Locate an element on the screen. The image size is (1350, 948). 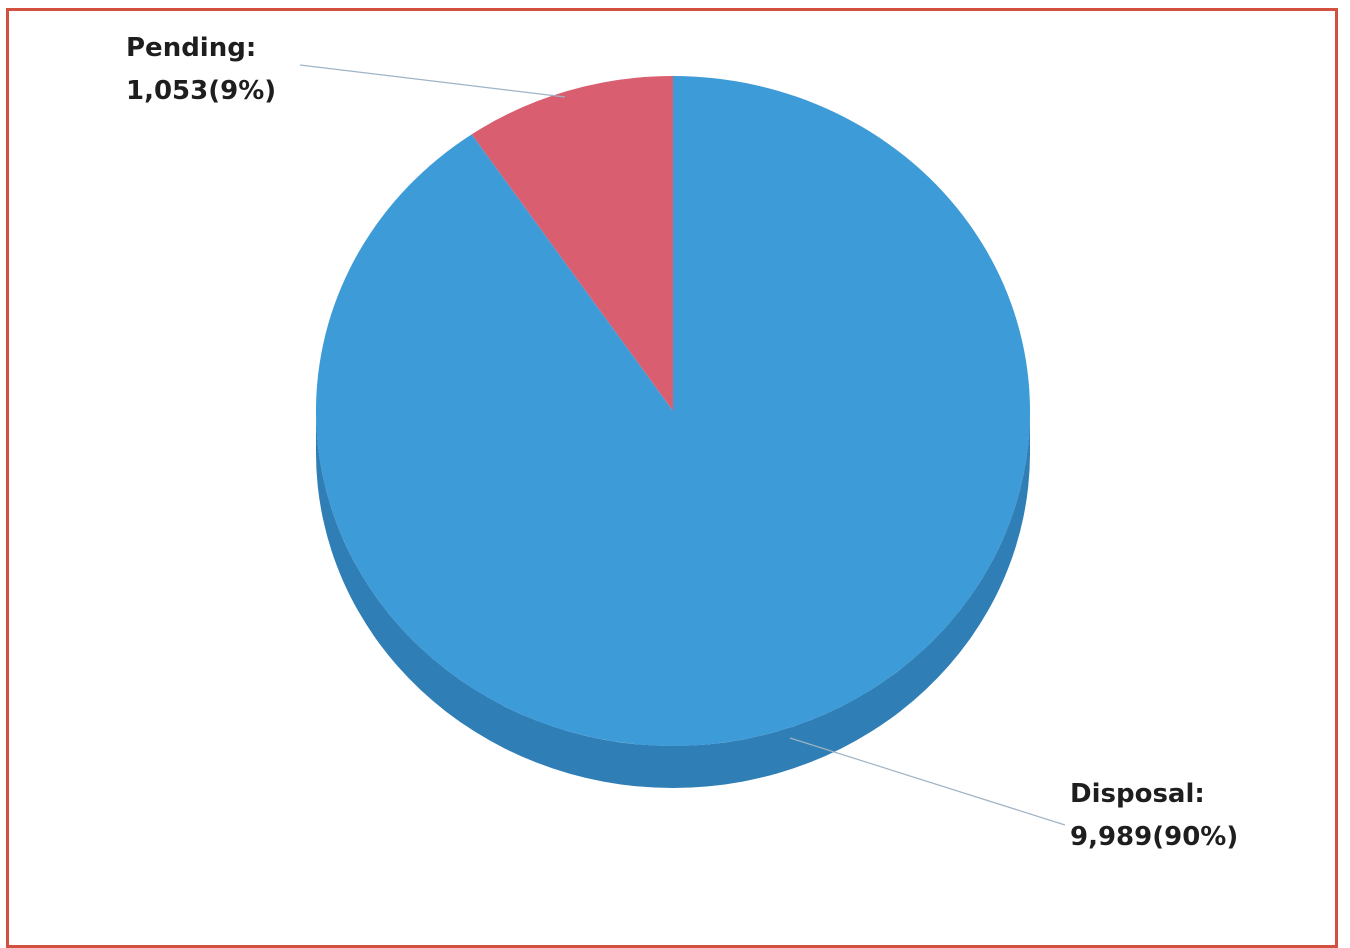
slice-label-pending: Pending: is located at coordinates (191, 48).